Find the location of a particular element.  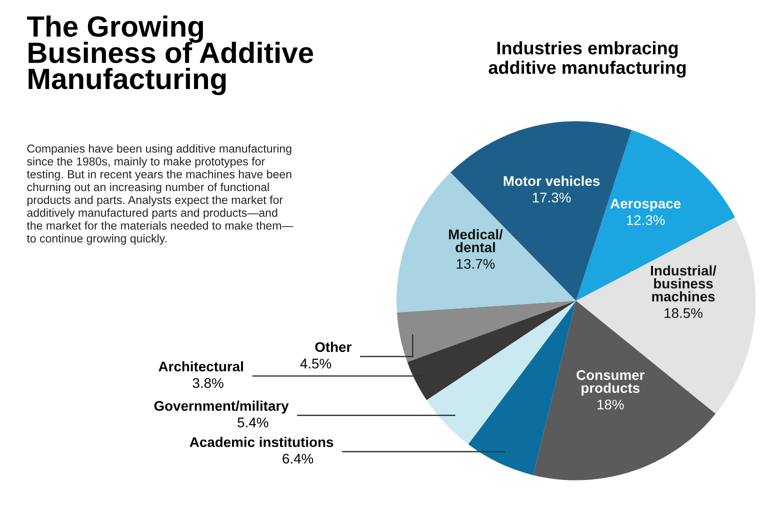

slice-label: Academic institutions is located at coordinates (262, 442).